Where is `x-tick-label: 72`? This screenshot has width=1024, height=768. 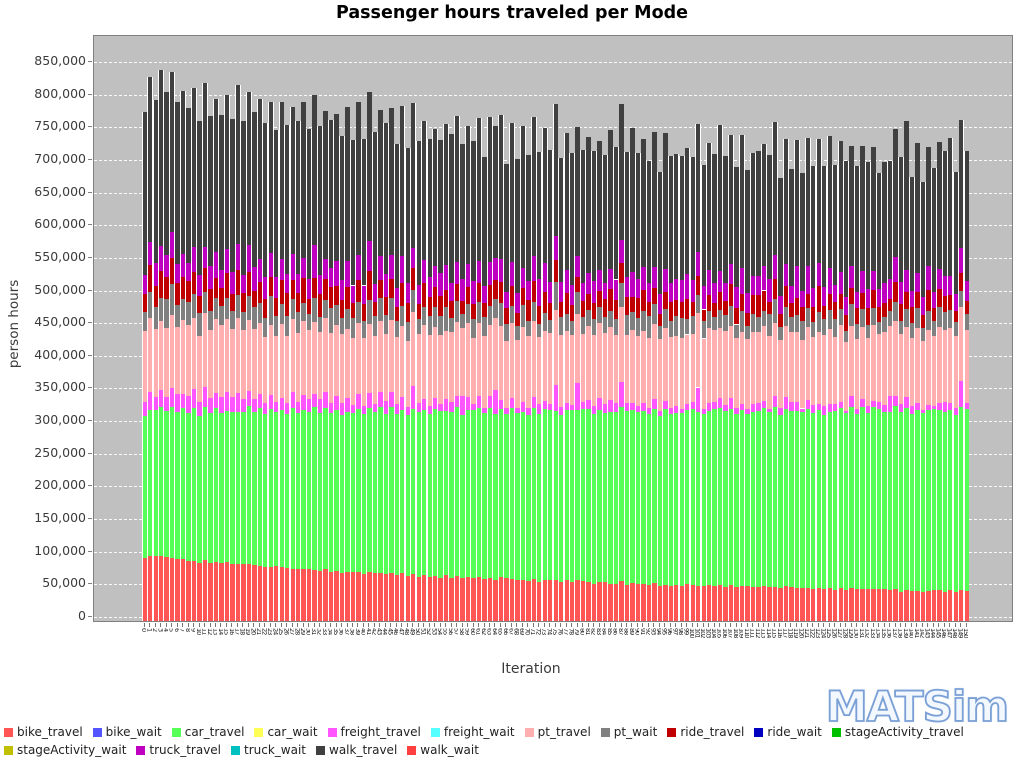
x-tick-label: 72 is located at coordinates (538, 631).